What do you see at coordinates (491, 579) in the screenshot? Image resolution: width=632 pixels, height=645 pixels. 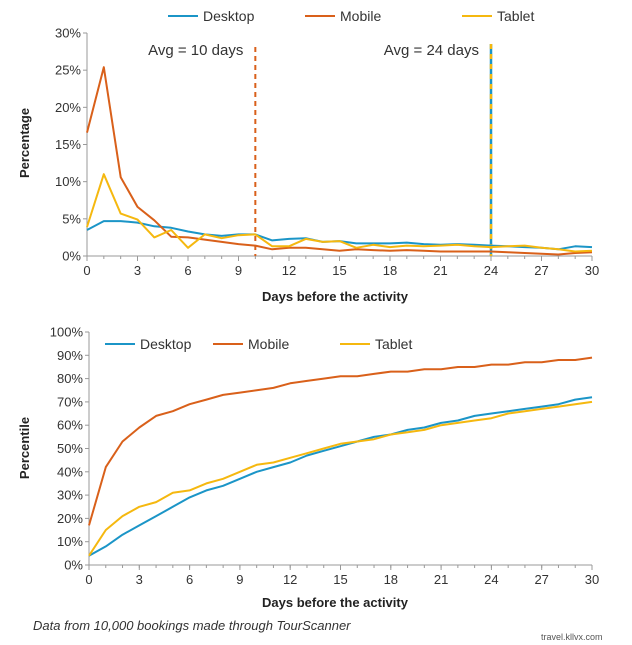 I see `c2-x-tick-label: 24` at bounding box center [491, 579].